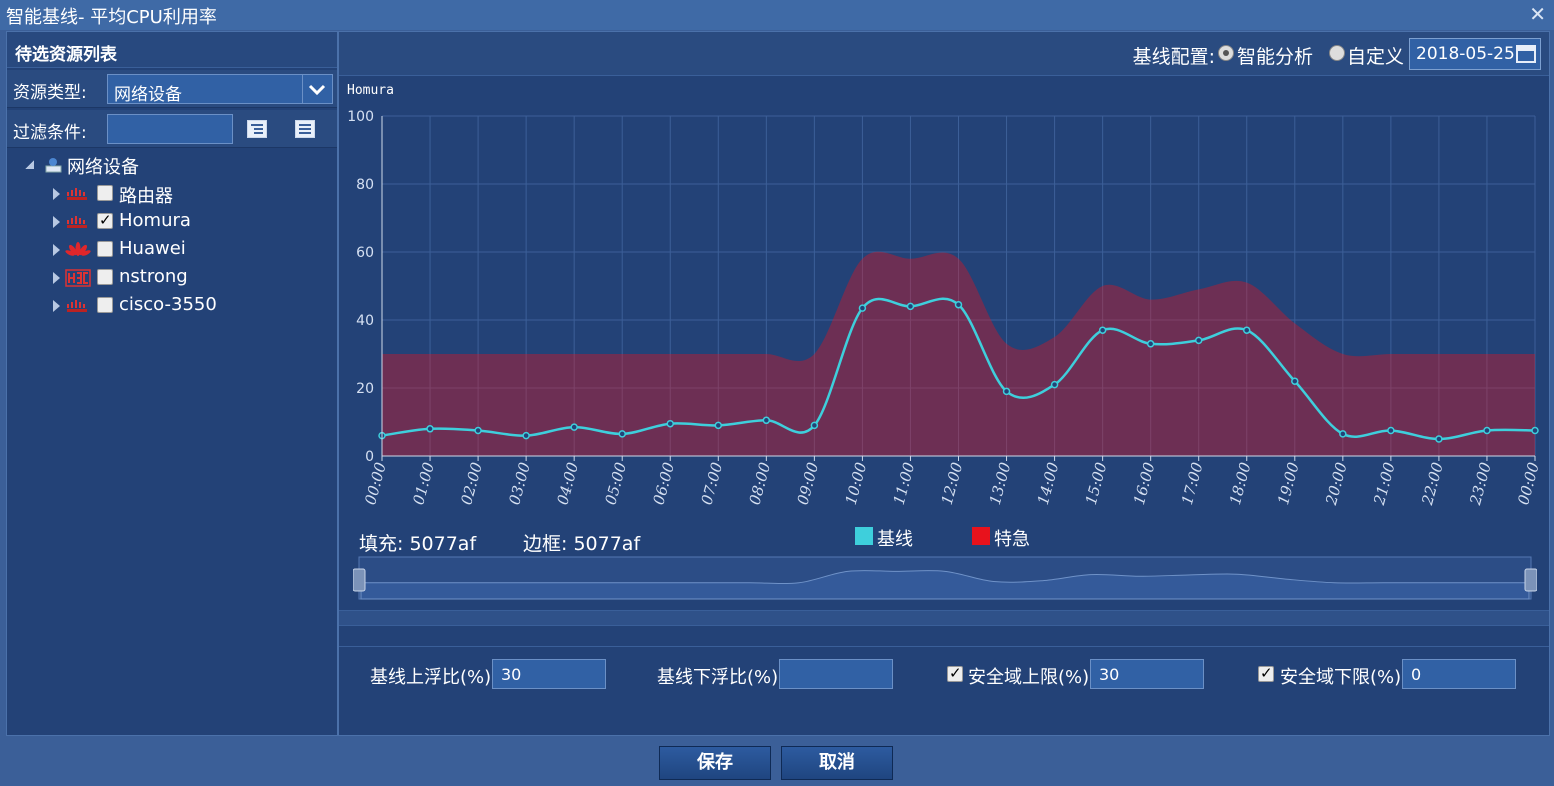  Describe the element at coordinates (370, 90) in the screenshot. I see `chart-title: Homura` at that location.